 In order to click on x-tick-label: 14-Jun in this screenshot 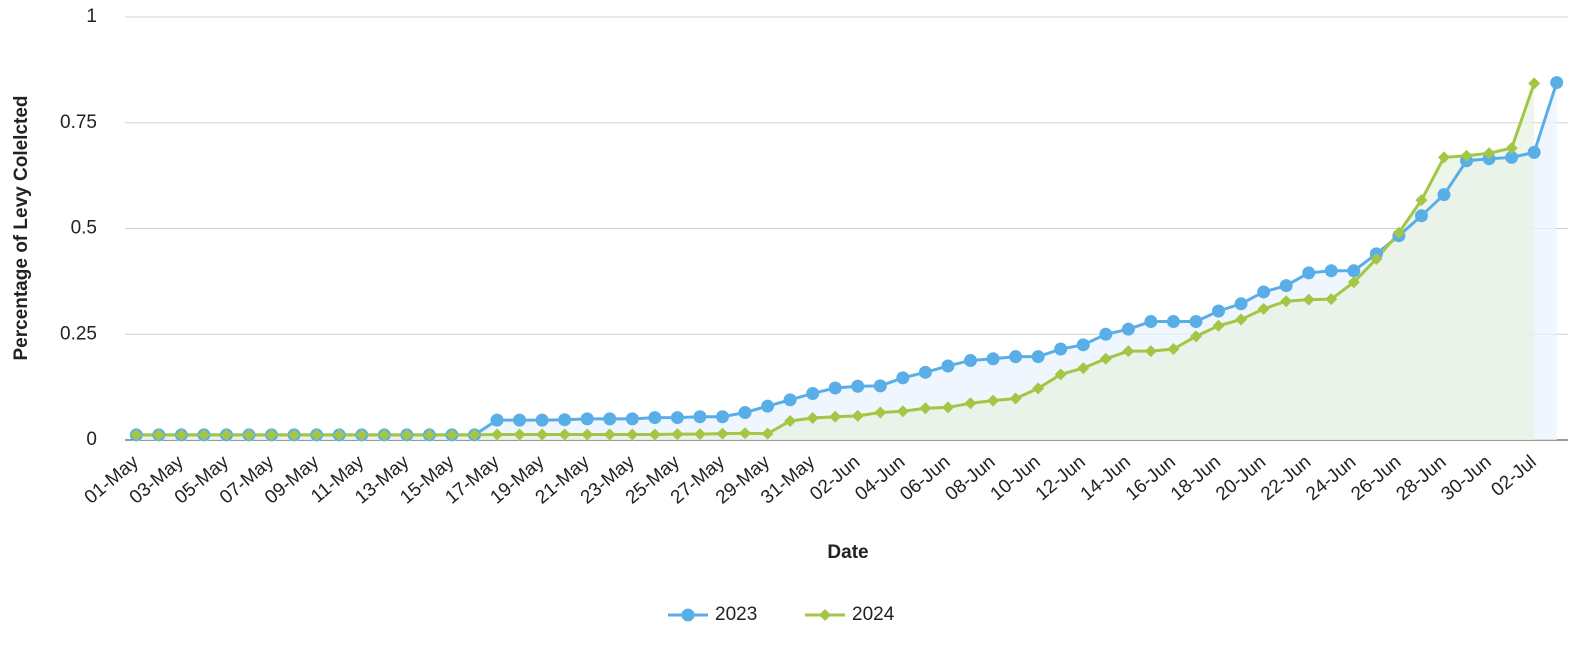, I will do `click(1106, 478)`.